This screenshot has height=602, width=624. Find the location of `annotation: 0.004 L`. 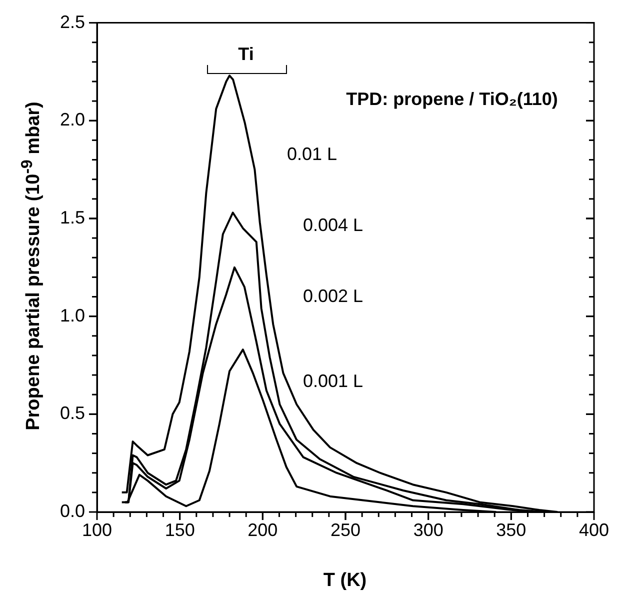

annotation: 0.004 L is located at coordinates (333, 224).